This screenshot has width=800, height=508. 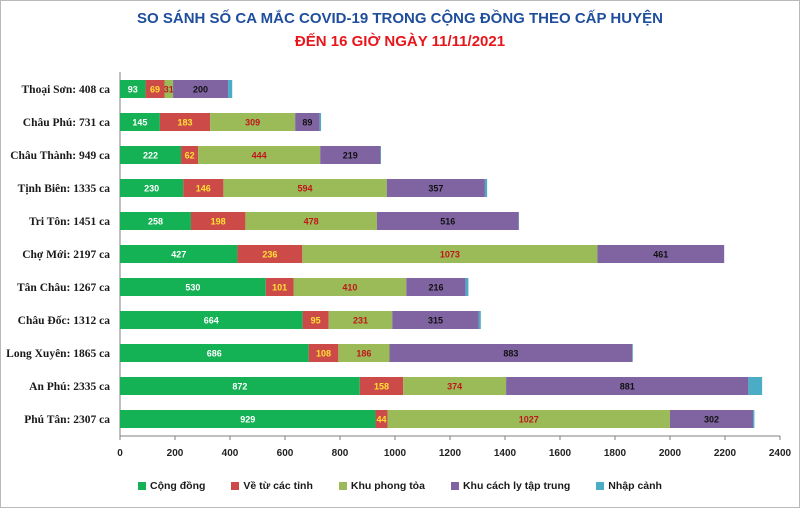 What do you see at coordinates (269, 255) in the screenshot?
I see `data-label: 236` at bounding box center [269, 255].